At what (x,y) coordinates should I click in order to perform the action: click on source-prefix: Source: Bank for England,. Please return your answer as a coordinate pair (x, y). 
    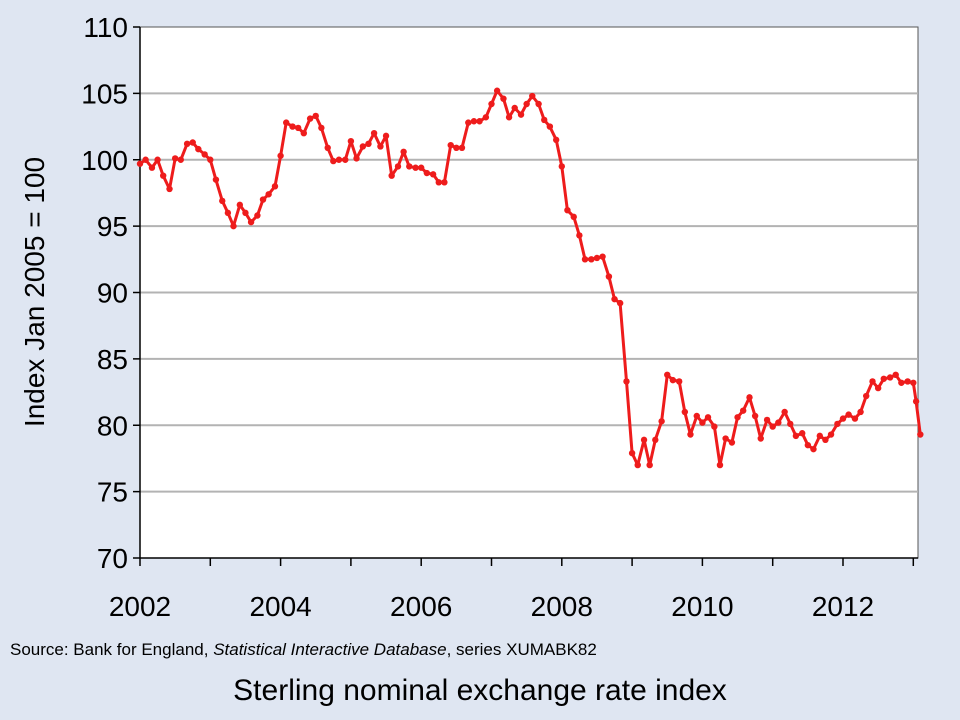
    Looking at the image, I should click on (112, 649).